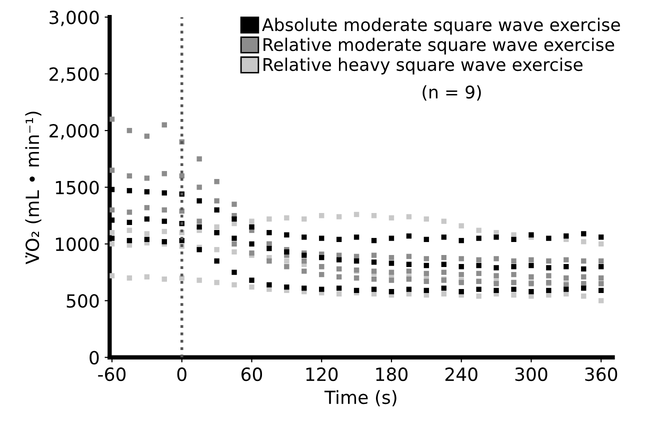 The image size is (645, 428). I want to click on x-tick-label: 180, so click(392, 374).